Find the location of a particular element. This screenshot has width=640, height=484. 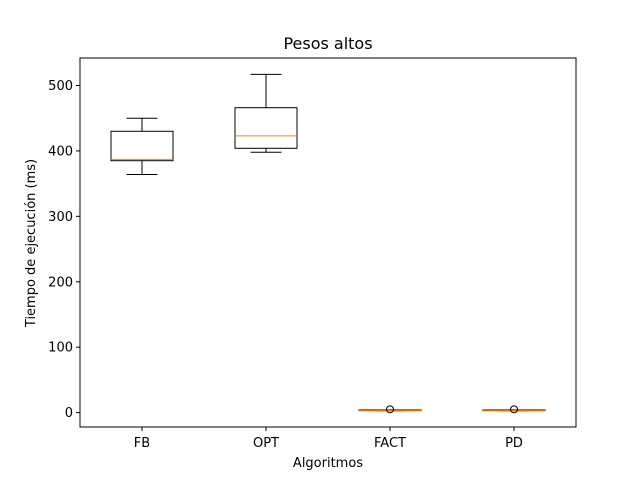

y-tick-label-0: 0 is located at coordinates (69, 413).